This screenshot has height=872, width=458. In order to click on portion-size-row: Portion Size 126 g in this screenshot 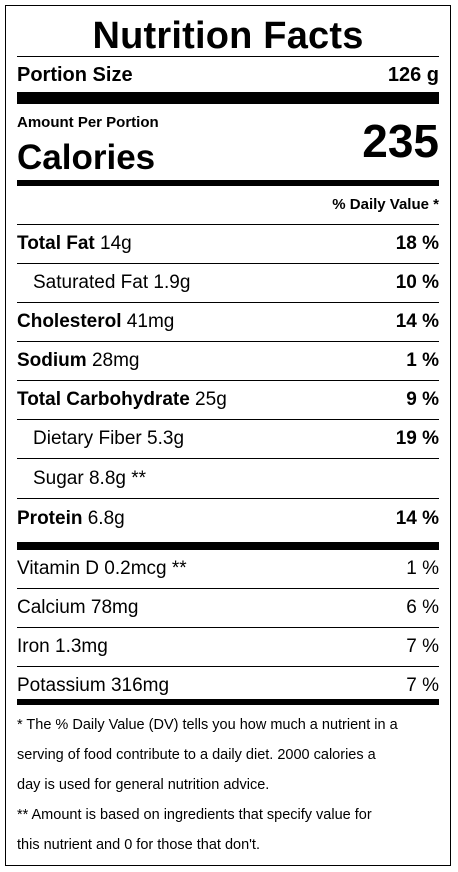, I will do `click(228, 75)`.